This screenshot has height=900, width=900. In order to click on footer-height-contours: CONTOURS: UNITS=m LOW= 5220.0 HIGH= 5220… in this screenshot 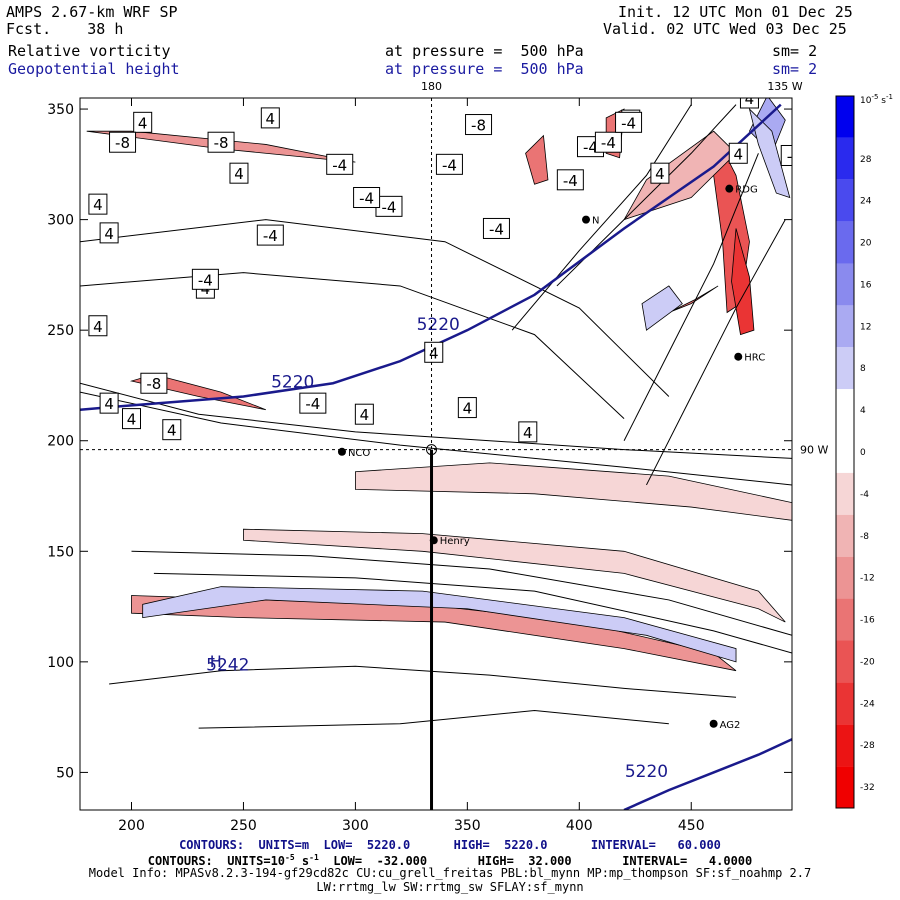, I will do `click(450, 845)`.